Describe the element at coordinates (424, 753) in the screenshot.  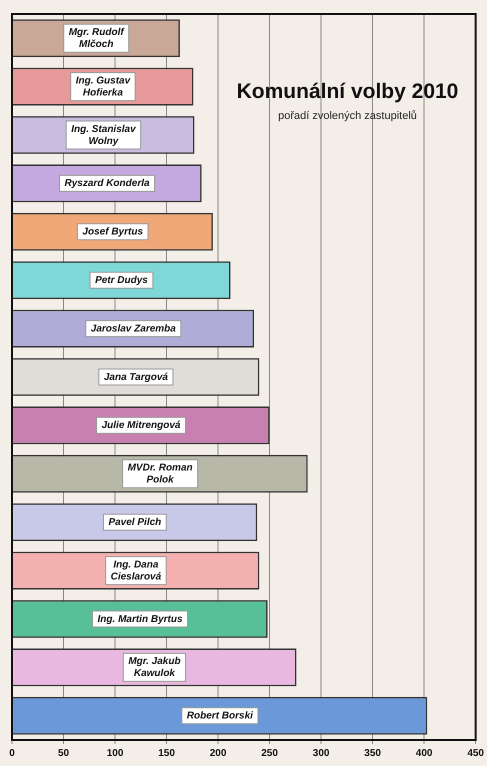
I see `x-tick-label: 400` at that location.